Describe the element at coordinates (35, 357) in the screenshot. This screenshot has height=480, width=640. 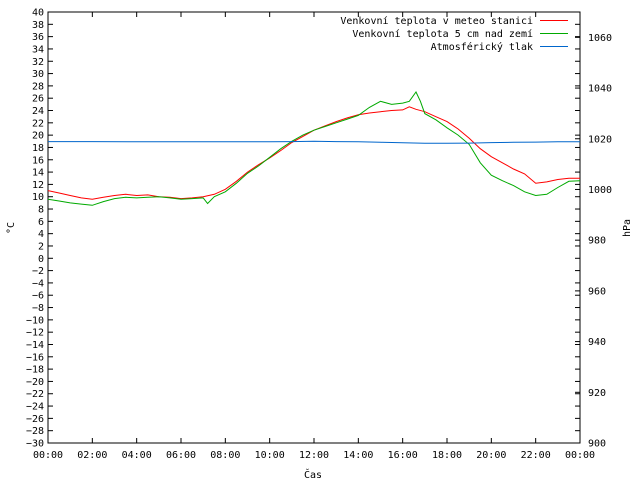
I see `y-tick-label: −16` at that location.